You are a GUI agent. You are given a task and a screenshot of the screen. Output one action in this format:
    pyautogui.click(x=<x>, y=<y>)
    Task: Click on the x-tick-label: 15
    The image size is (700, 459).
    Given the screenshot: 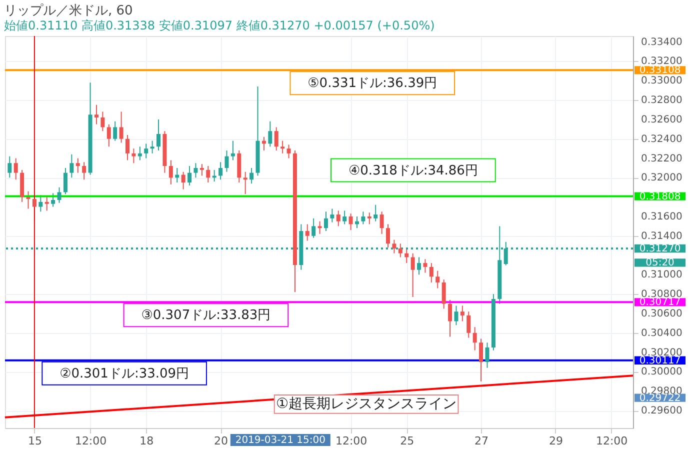 What is the action you would take?
    pyautogui.click(x=35, y=441)
    